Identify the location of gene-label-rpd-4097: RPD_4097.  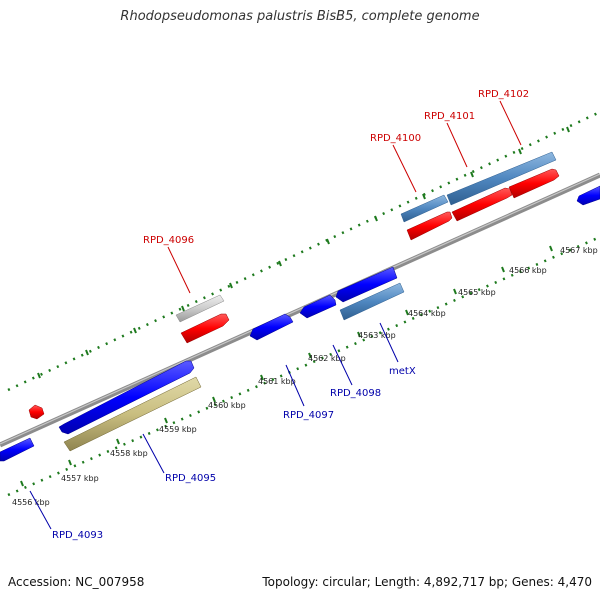
(308, 415).